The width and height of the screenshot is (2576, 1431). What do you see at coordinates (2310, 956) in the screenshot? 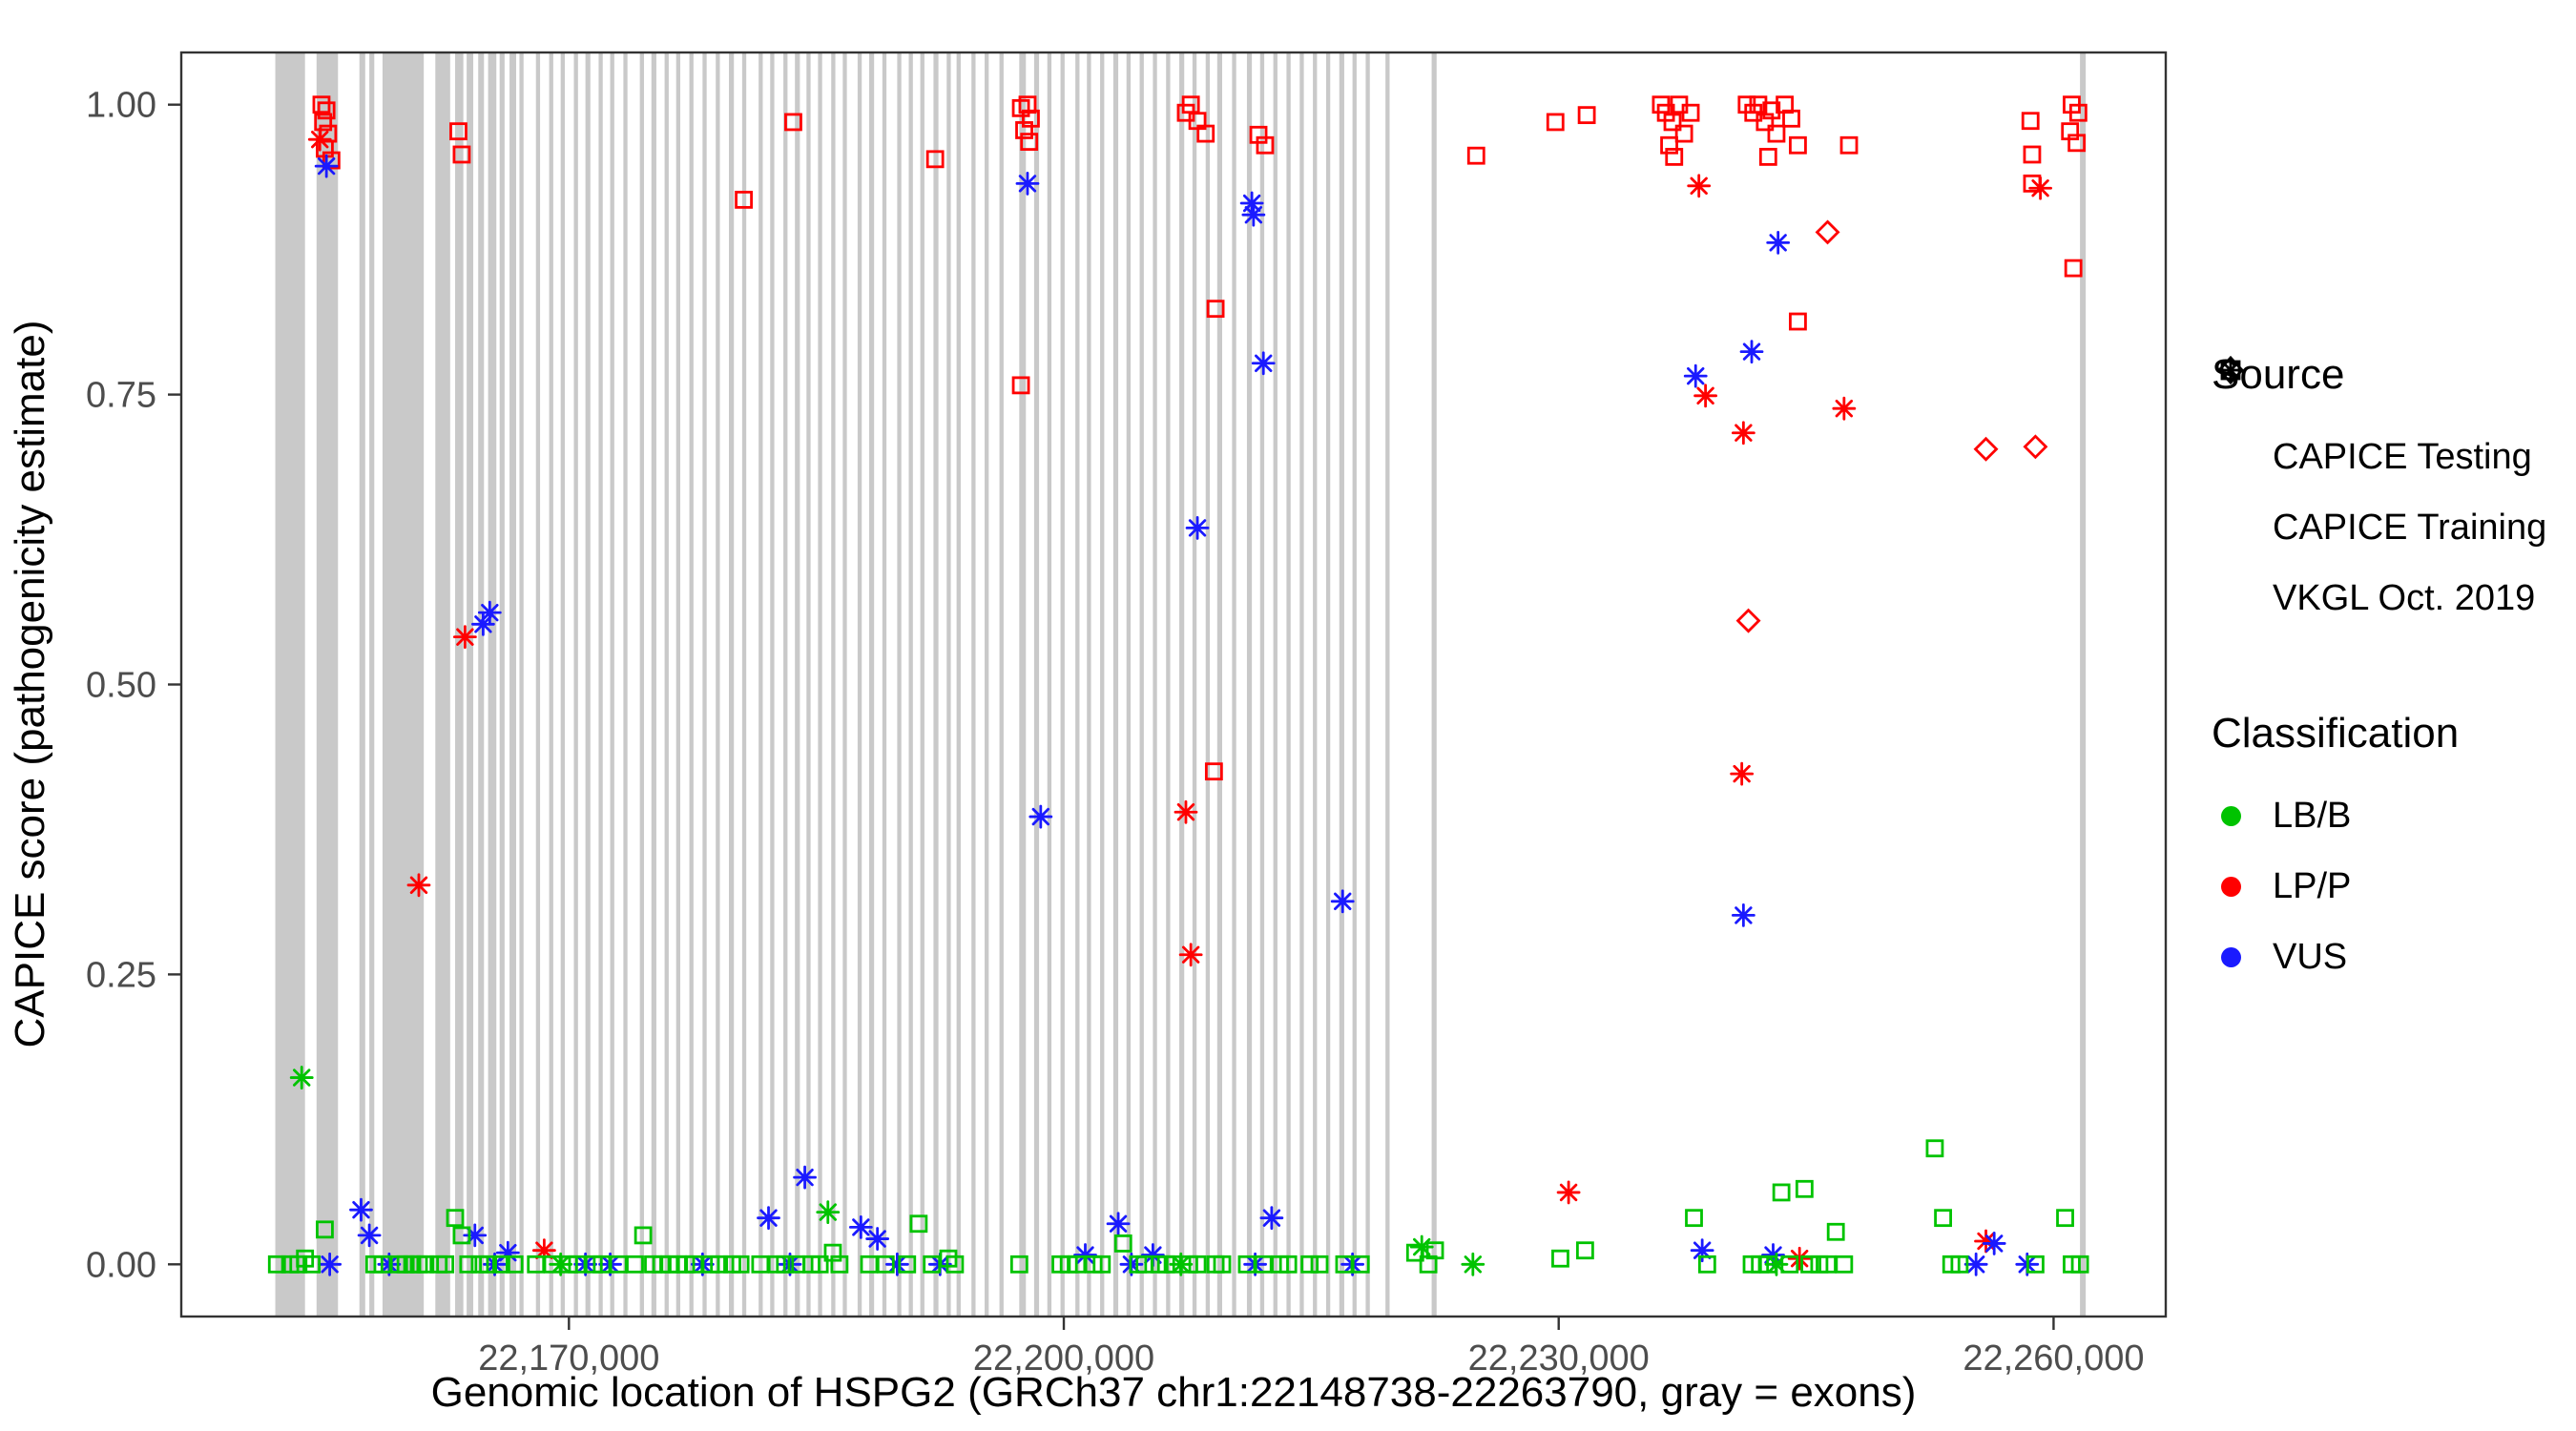
I see `legend-label-vus: VUS` at bounding box center [2310, 956].